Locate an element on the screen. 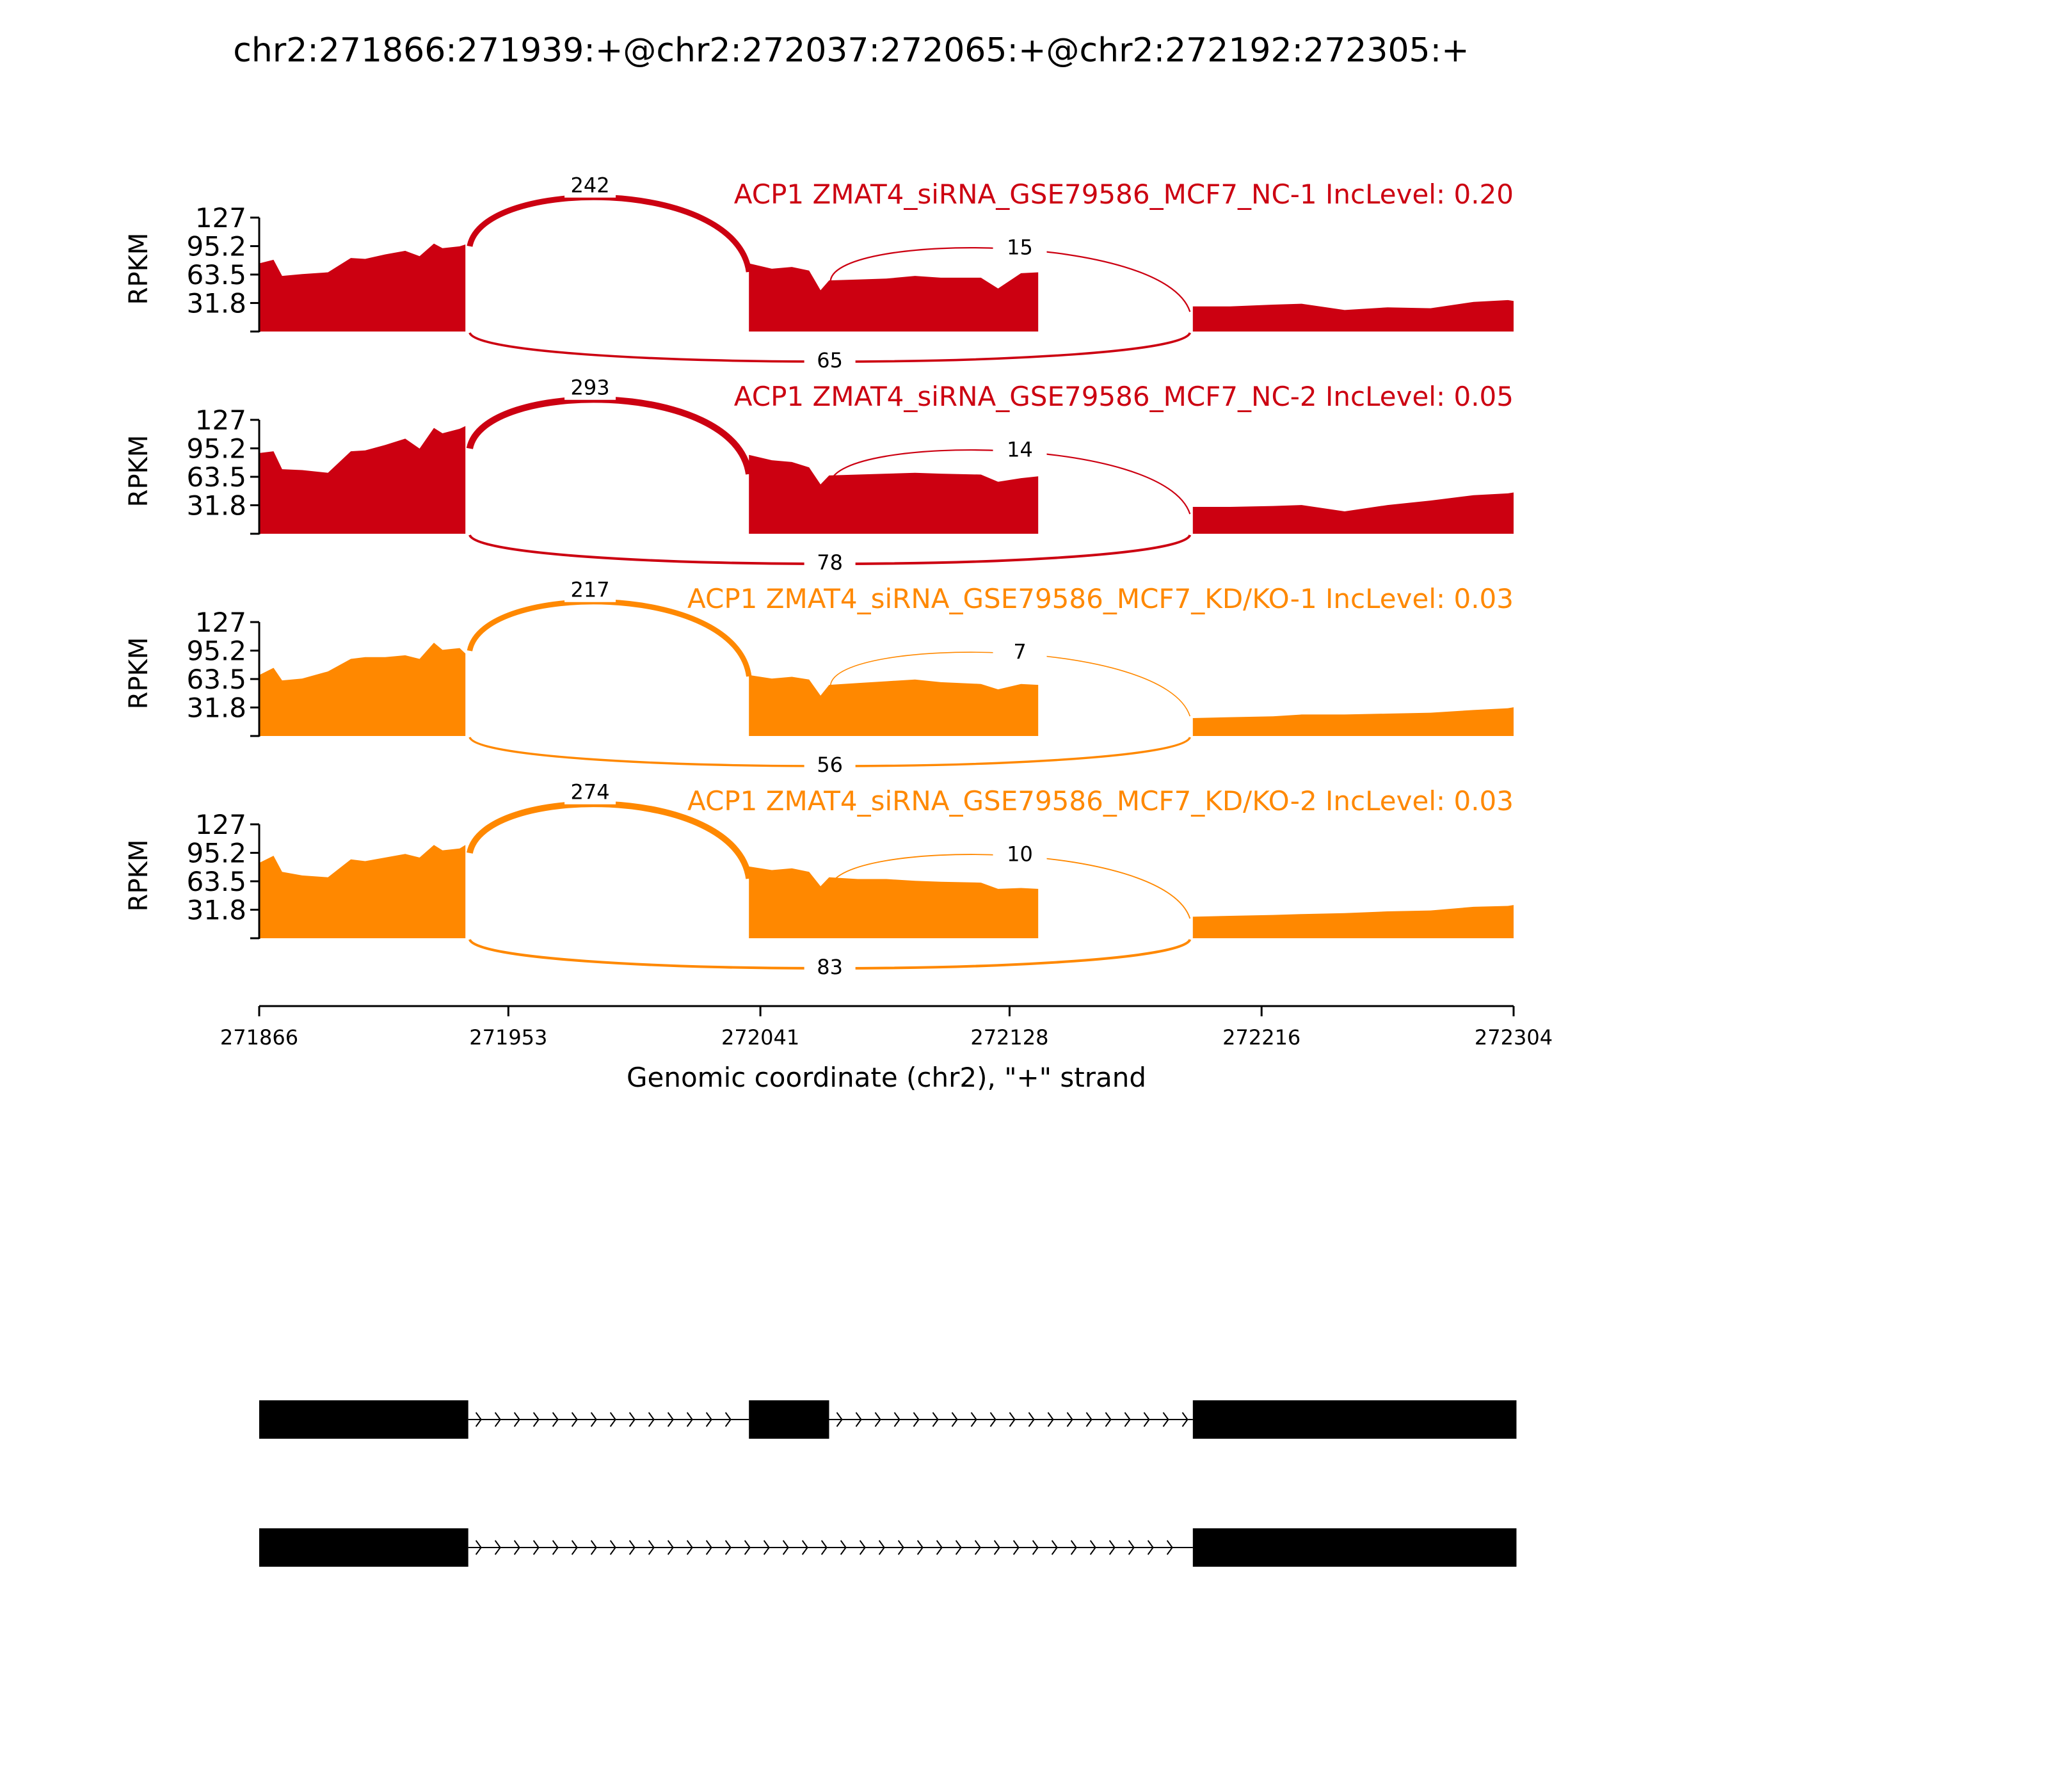 The width and height of the screenshot is (2048, 1792). junction-count-label: 10 is located at coordinates (1020, 854).